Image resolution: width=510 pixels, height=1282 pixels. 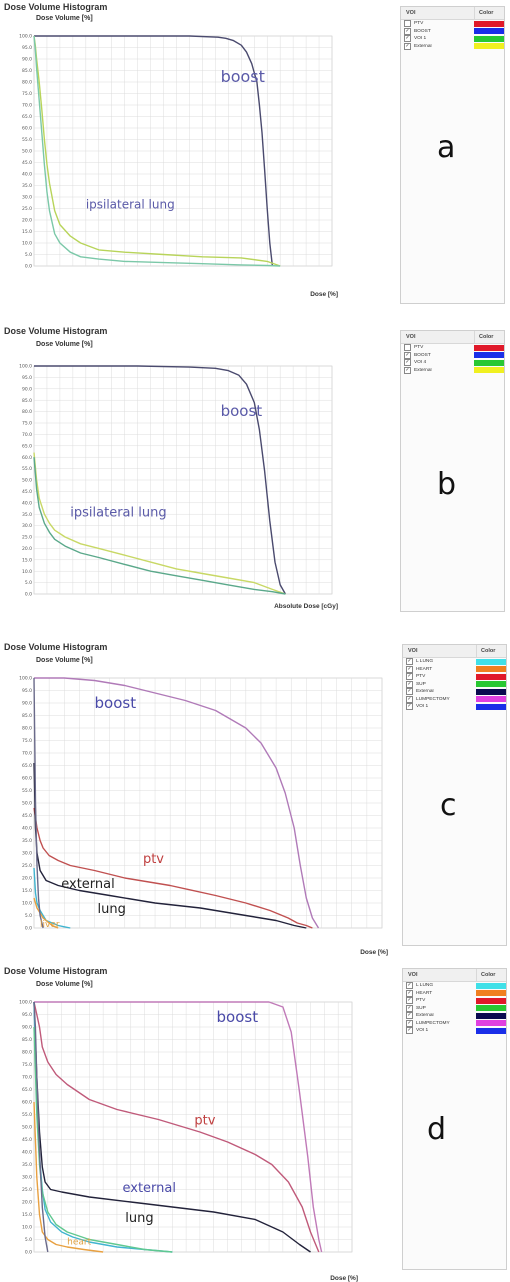 What do you see at coordinates (27, 186) in the screenshot?
I see `y-tick-label-a: 35.0` at bounding box center [27, 186].